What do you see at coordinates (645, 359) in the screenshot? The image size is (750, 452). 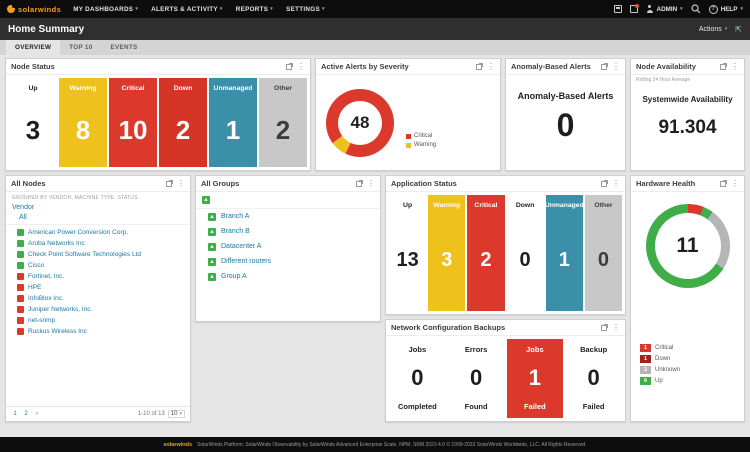 I see `legend-count-chip: 1` at bounding box center [645, 359].